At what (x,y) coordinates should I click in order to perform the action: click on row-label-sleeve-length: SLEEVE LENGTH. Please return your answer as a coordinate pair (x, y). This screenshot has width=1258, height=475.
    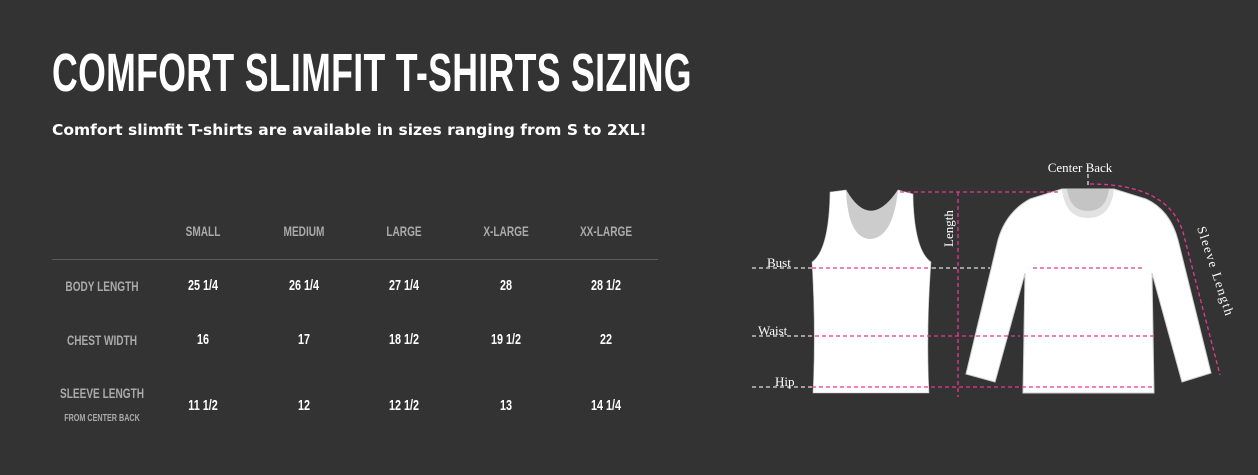
    Looking at the image, I should click on (102, 393).